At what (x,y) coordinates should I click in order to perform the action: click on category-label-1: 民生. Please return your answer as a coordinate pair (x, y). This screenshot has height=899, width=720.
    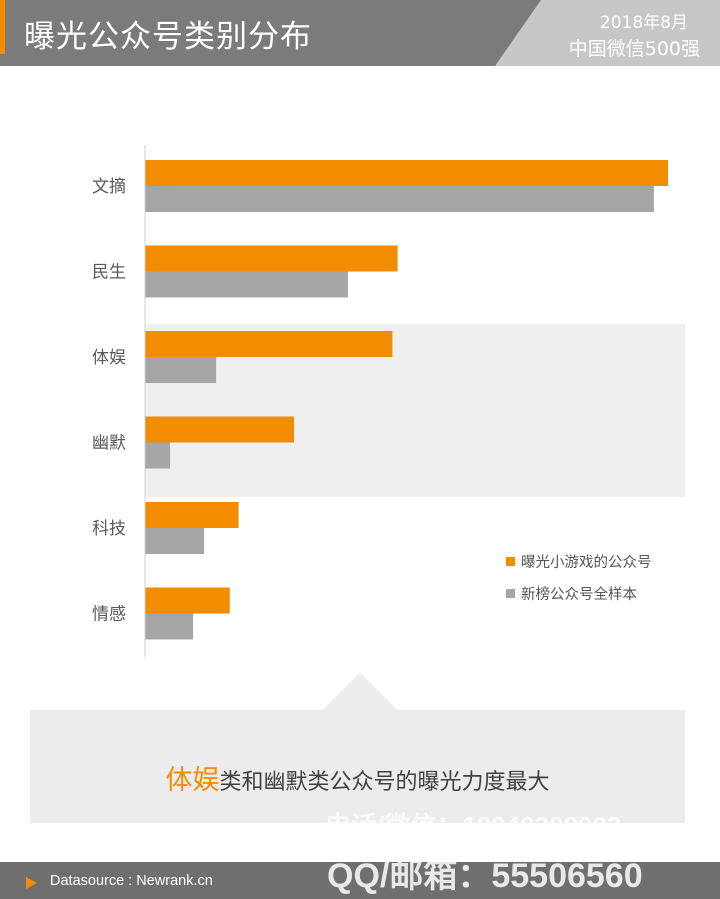
    Looking at the image, I should click on (109, 273).